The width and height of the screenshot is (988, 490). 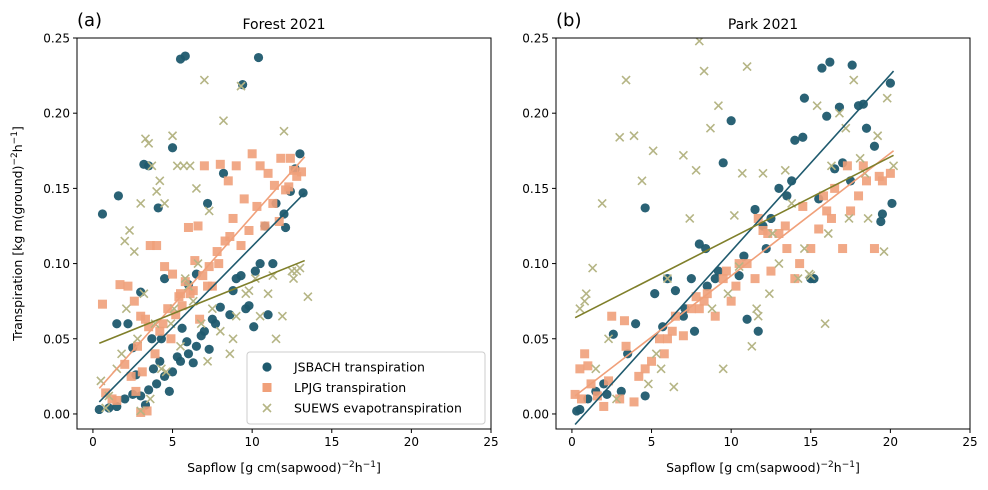 I want to click on legend-marker-square-icon, so click(x=267, y=387).